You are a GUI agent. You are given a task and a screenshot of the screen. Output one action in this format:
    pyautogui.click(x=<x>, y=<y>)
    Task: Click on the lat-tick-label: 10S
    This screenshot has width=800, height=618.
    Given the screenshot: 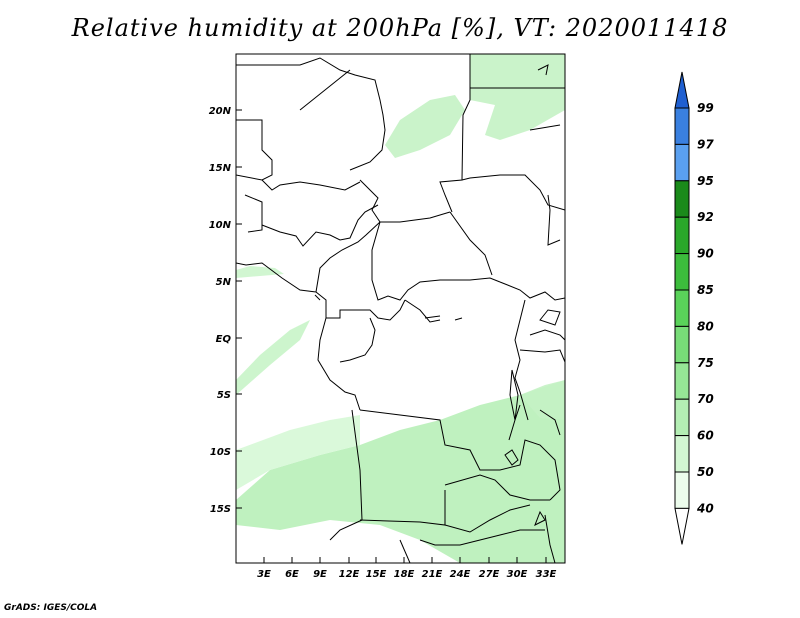 What is the action you would take?
    pyautogui.click(x=220, y=452)
    